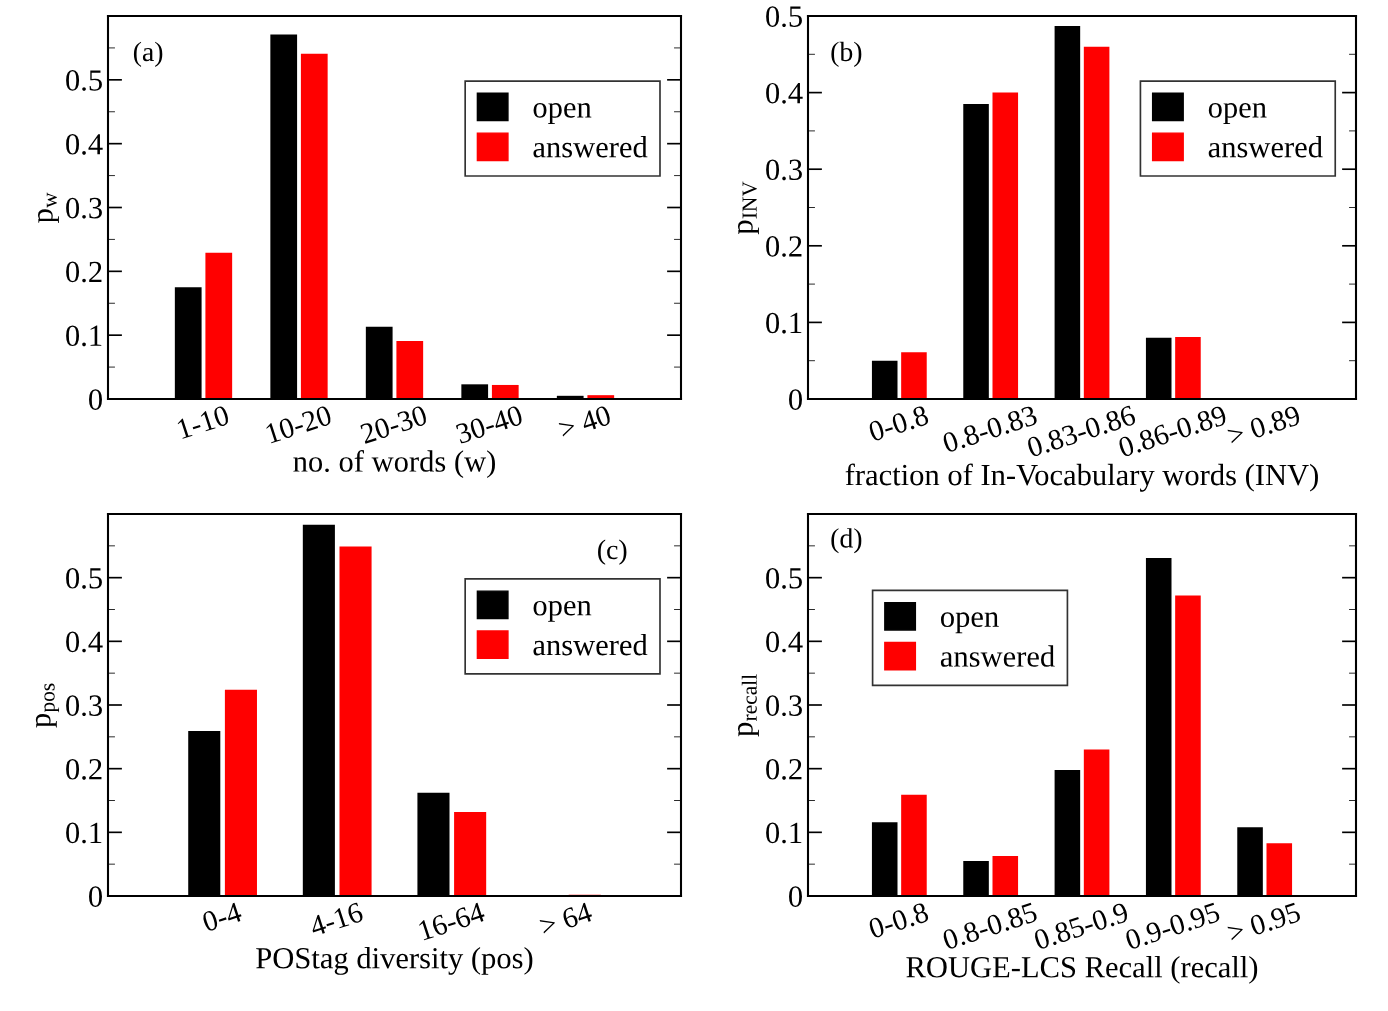 The width and height of the screenshot is (1388, 1011). Describe the element at coordinates (612, 552) in the screenshot. I see `annotation: (c)` at that location.